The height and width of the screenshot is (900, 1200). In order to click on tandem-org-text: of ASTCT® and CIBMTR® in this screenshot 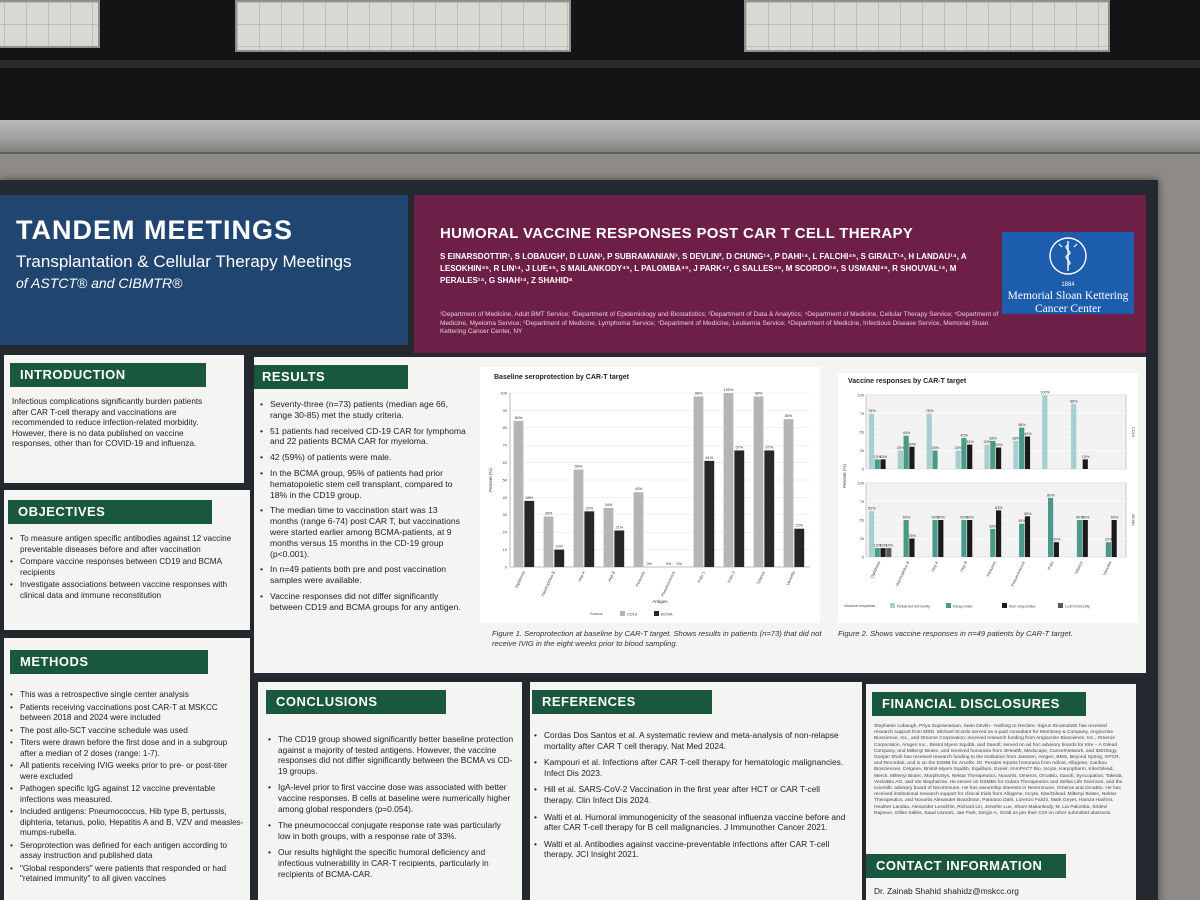, I will do `click(99, 283)`.